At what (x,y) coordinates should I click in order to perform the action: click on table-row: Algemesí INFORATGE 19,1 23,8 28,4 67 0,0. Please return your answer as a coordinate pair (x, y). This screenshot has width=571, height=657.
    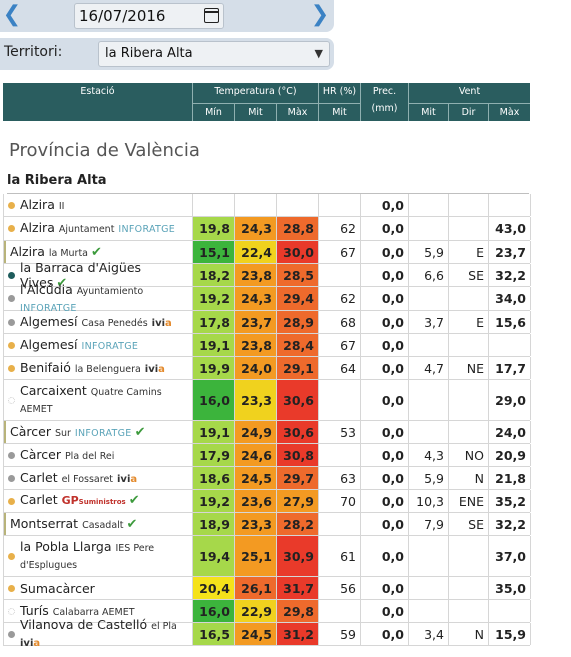
    Looking at the image, I should click on (267, 345).